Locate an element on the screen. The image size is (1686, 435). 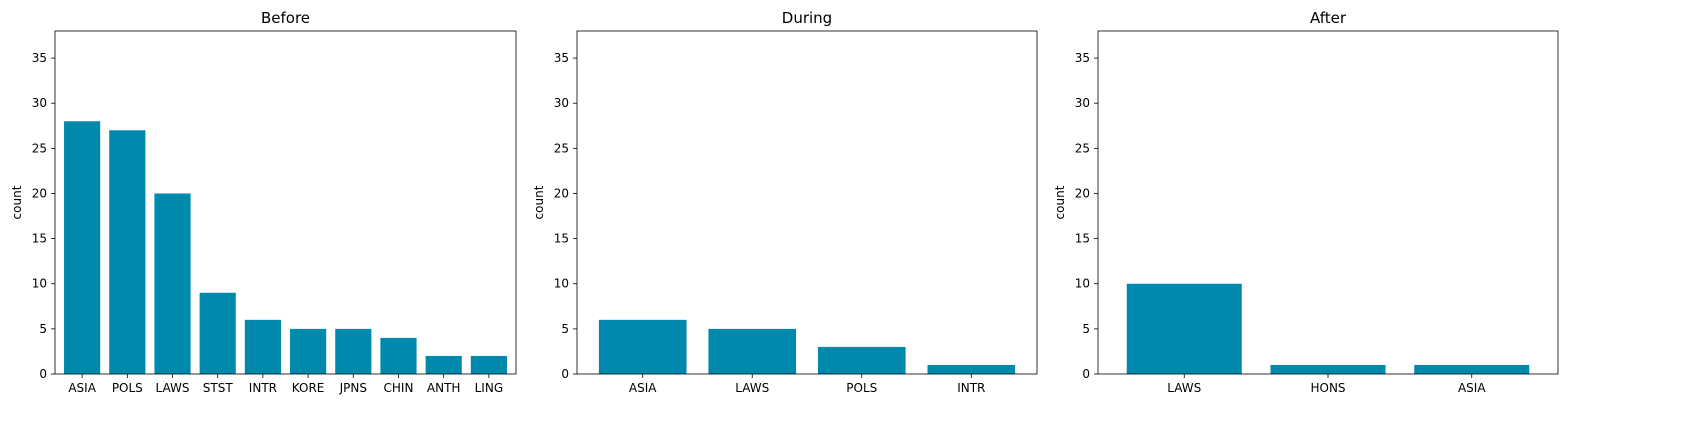
chart-title: After is located at coordinates (1328, 18).